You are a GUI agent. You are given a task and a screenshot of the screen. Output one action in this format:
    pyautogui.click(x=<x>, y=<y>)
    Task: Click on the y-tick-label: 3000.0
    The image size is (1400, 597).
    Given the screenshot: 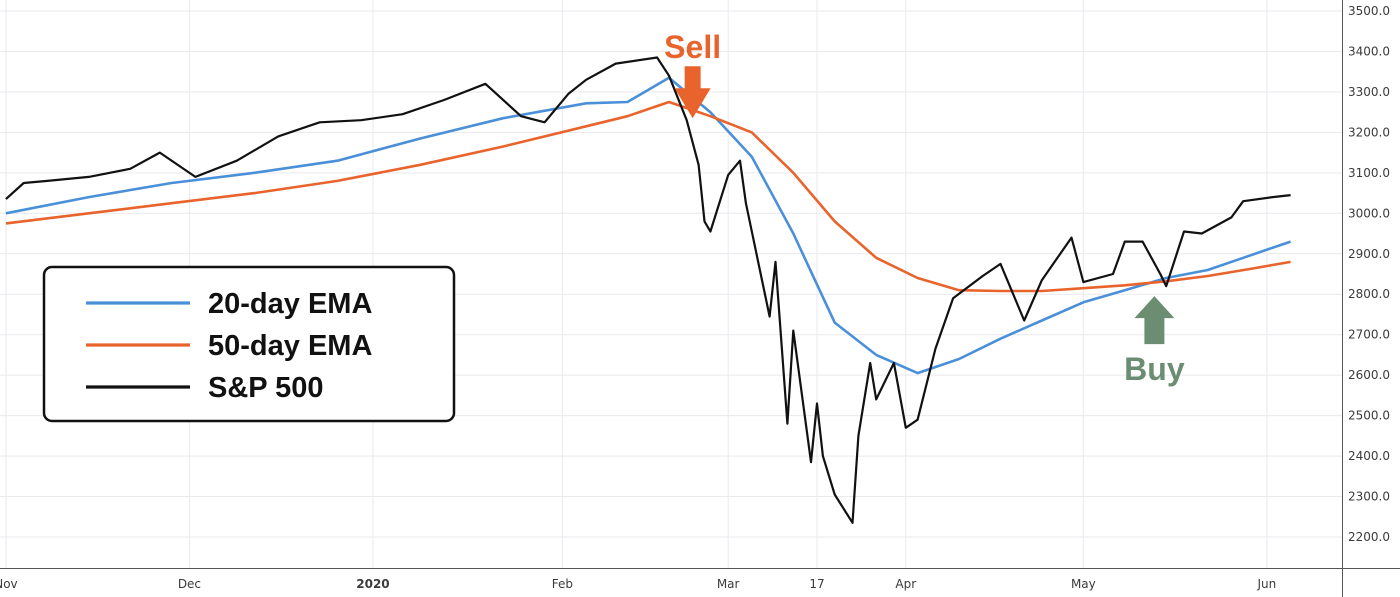 What is the action you would take?
    pyautogui.click(x=1369, y=213)
    